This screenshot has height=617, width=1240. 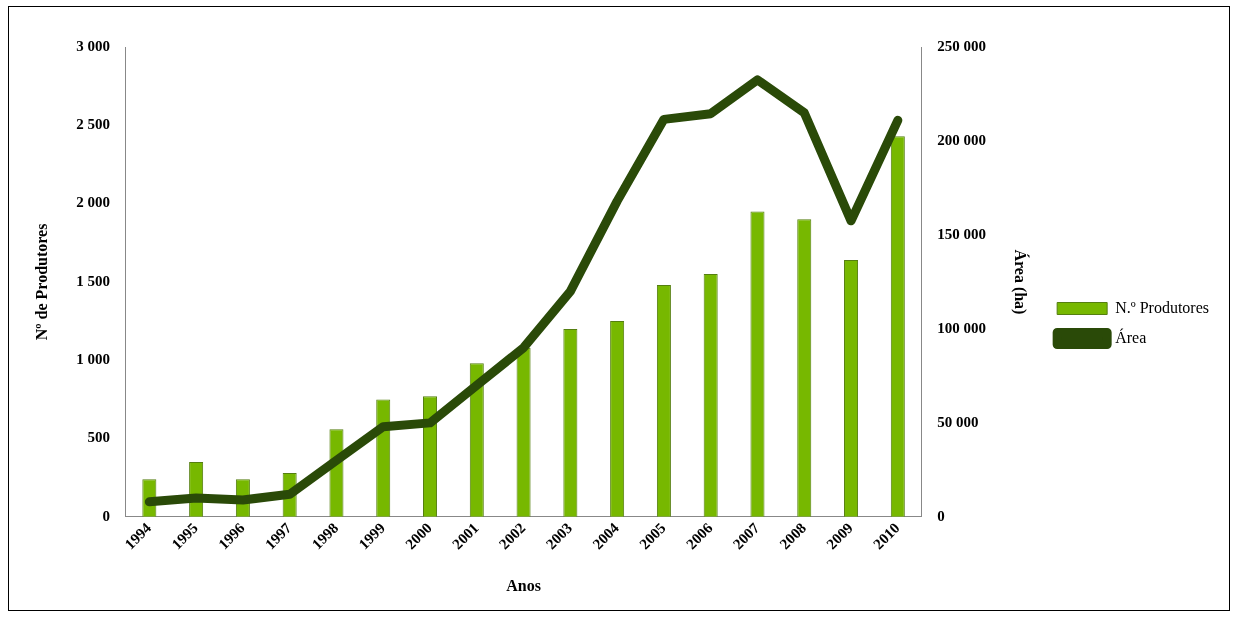 I want to click on y2-tick-label: 100 000, so click(x=961, y=327).